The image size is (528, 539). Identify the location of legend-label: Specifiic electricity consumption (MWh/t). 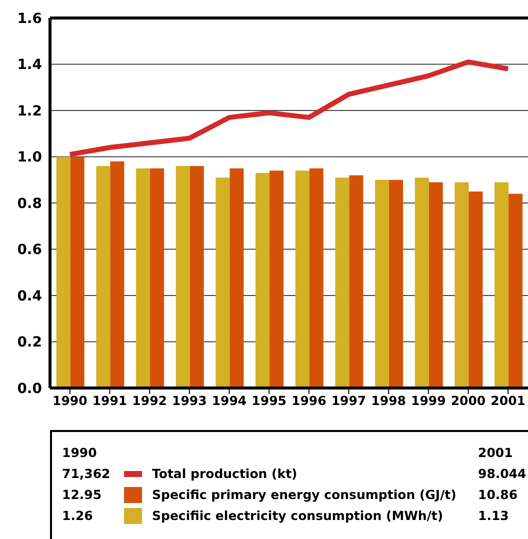
(298, 516).